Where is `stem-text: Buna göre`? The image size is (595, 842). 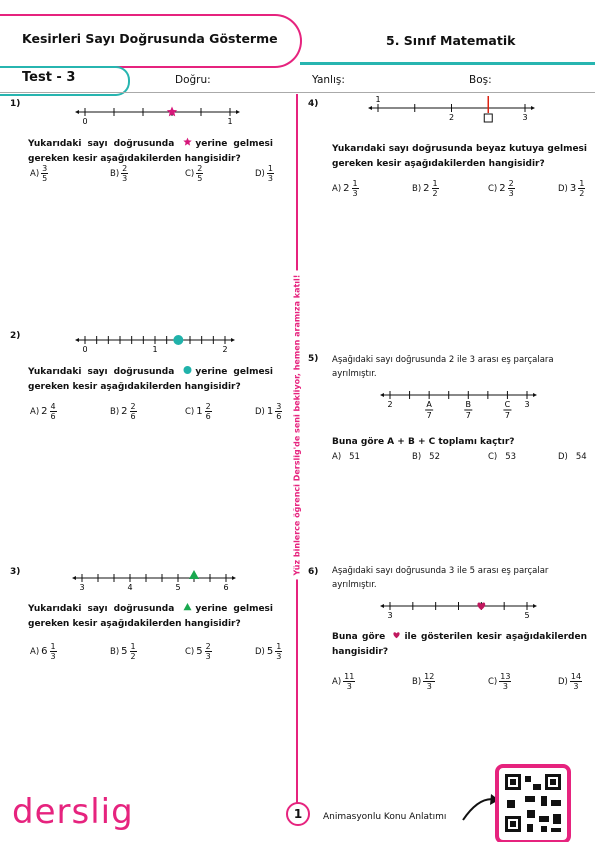 stem-text: Buna göre is located at coordinates (359, 637).